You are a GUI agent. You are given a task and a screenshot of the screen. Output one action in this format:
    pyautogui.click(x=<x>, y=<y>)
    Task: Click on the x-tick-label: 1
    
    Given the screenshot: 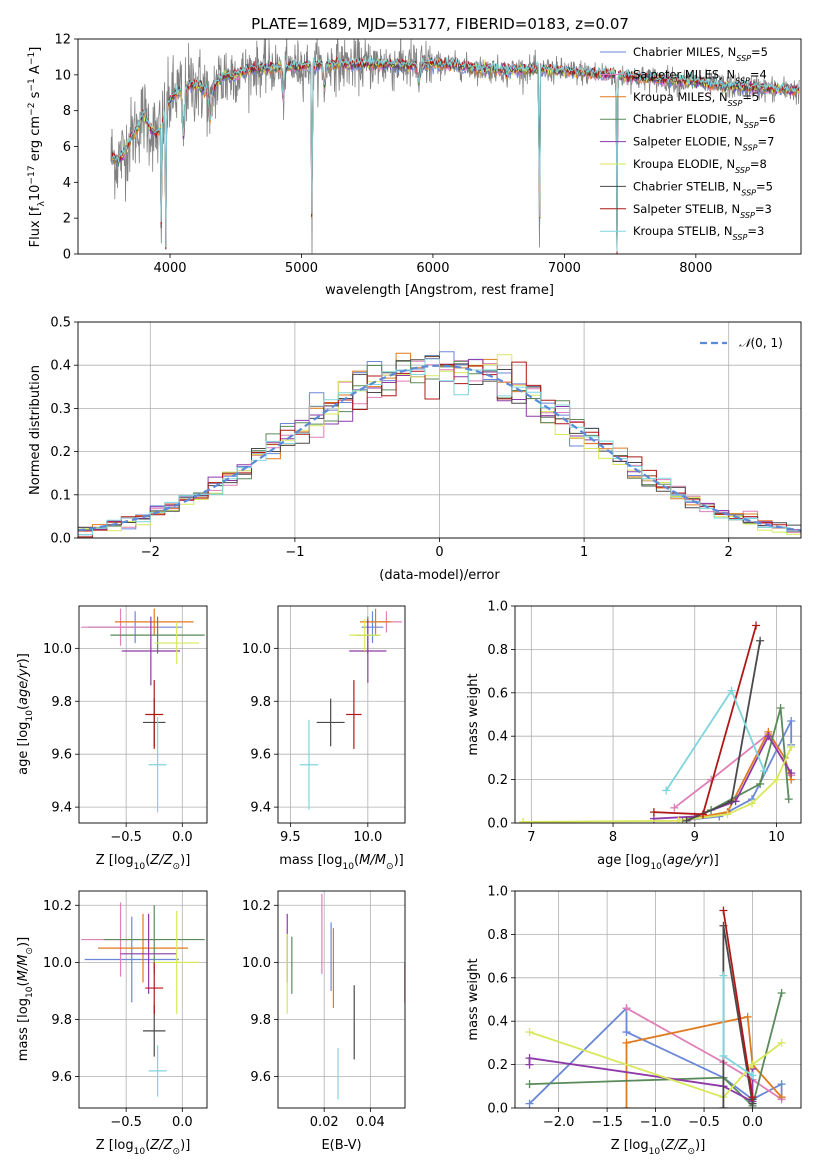 What is the action you would take?
    pyautogui.click(x=584, y=552)
    